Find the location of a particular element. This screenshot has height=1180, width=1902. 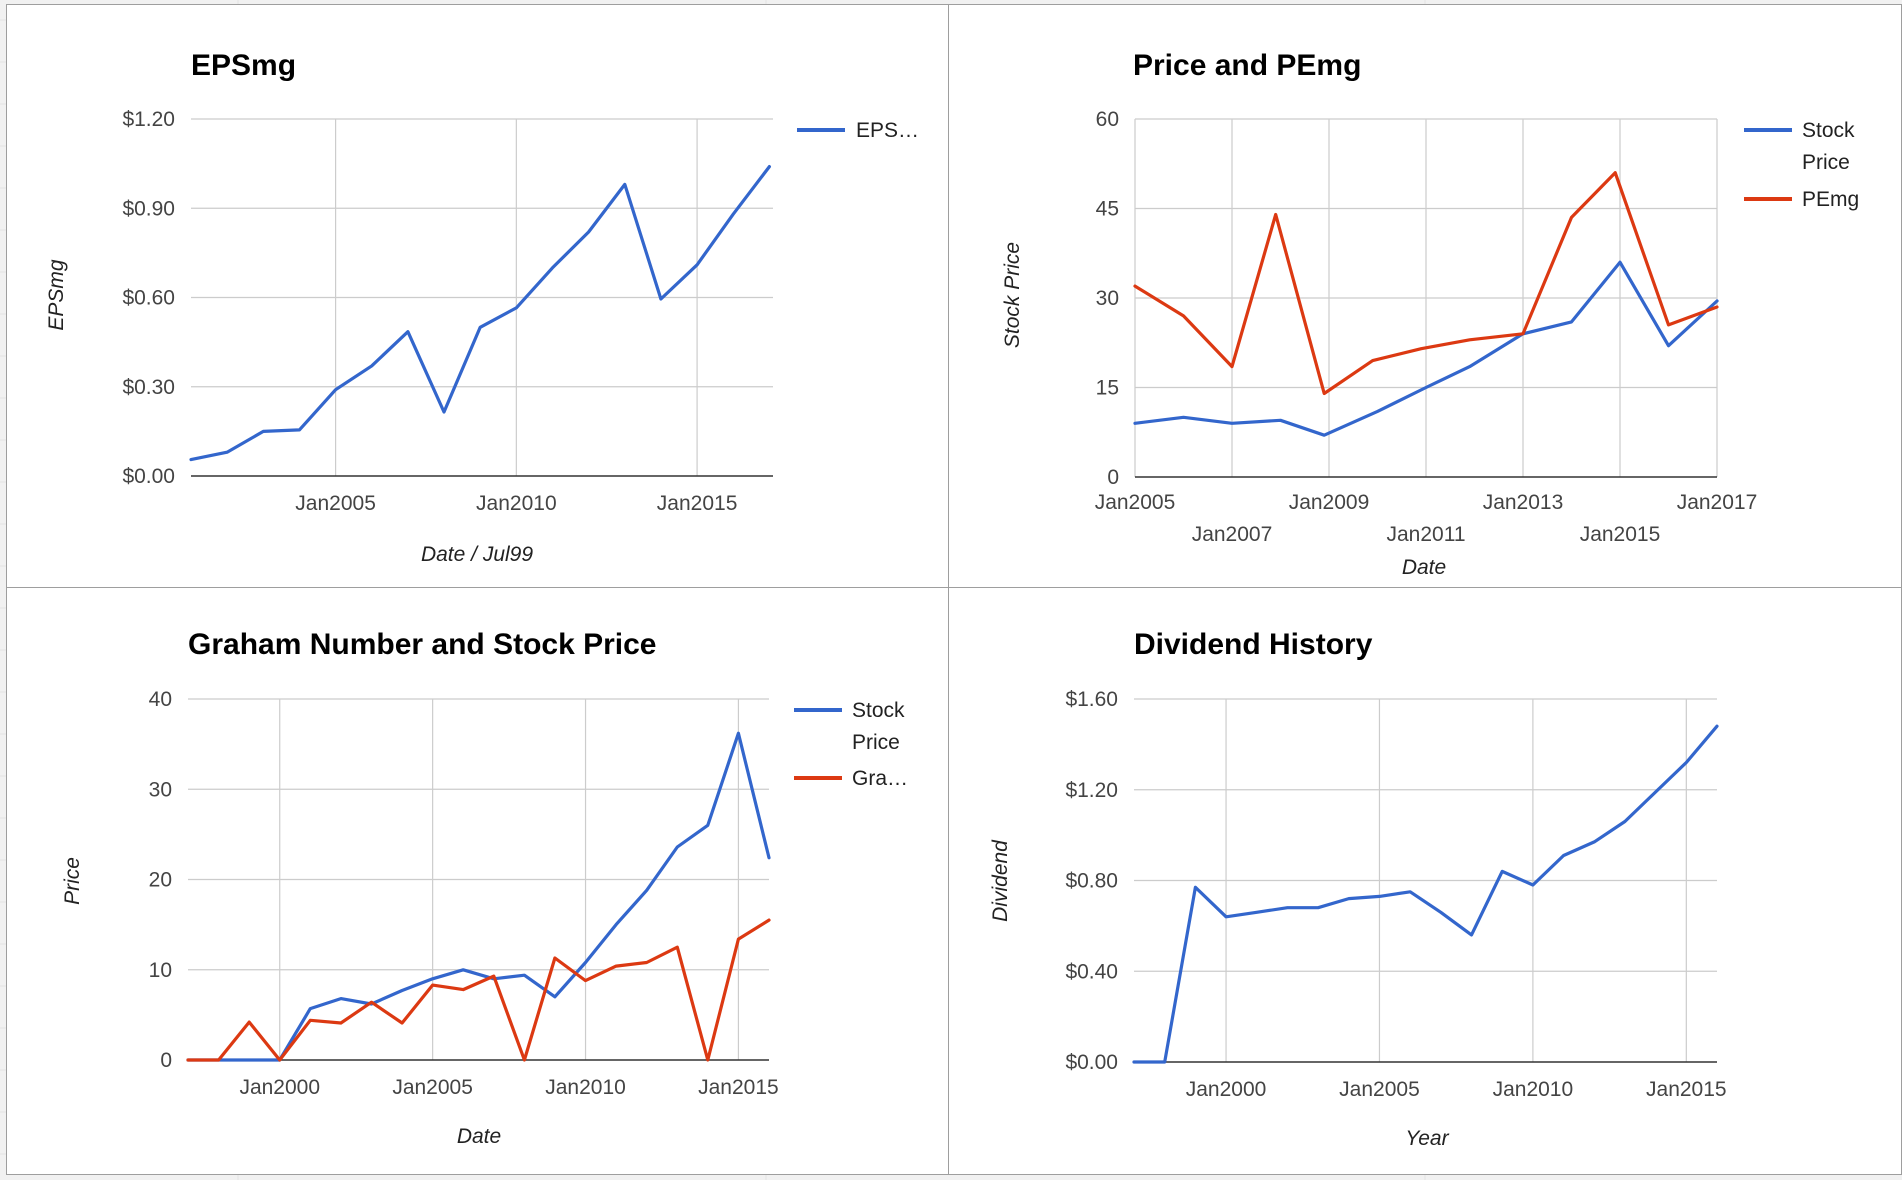

series-line-gra is located at coordinates (478, 990).